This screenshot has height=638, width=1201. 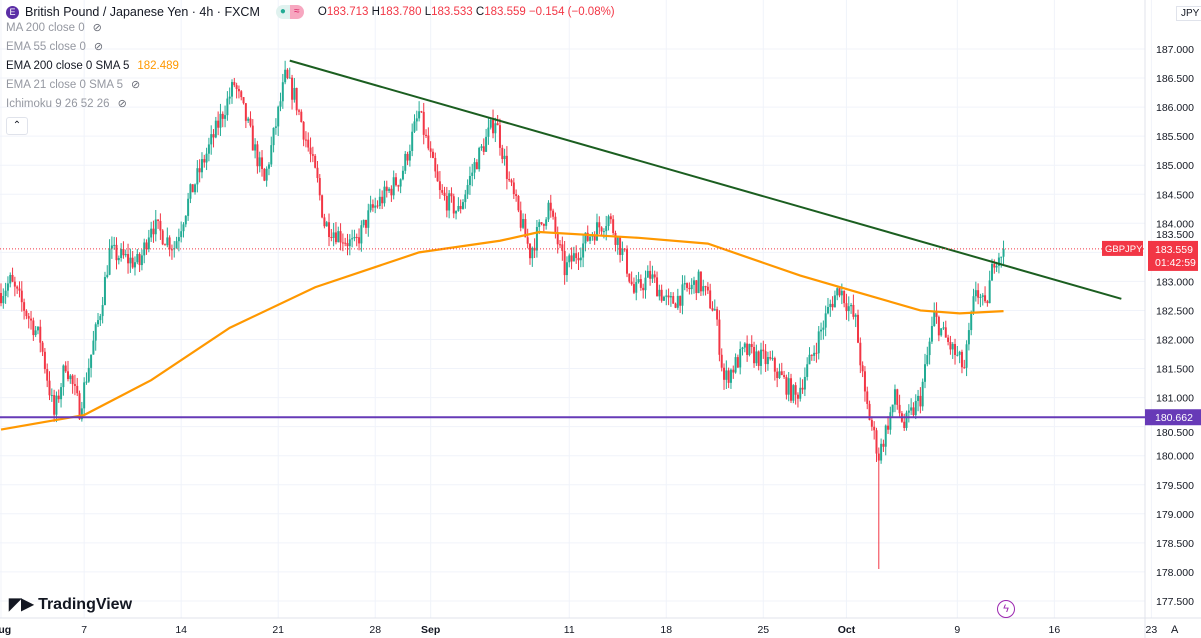 I want to click on indicator-ema55: EMA 55 close 0 ⊘, so click(x=310, y=47).